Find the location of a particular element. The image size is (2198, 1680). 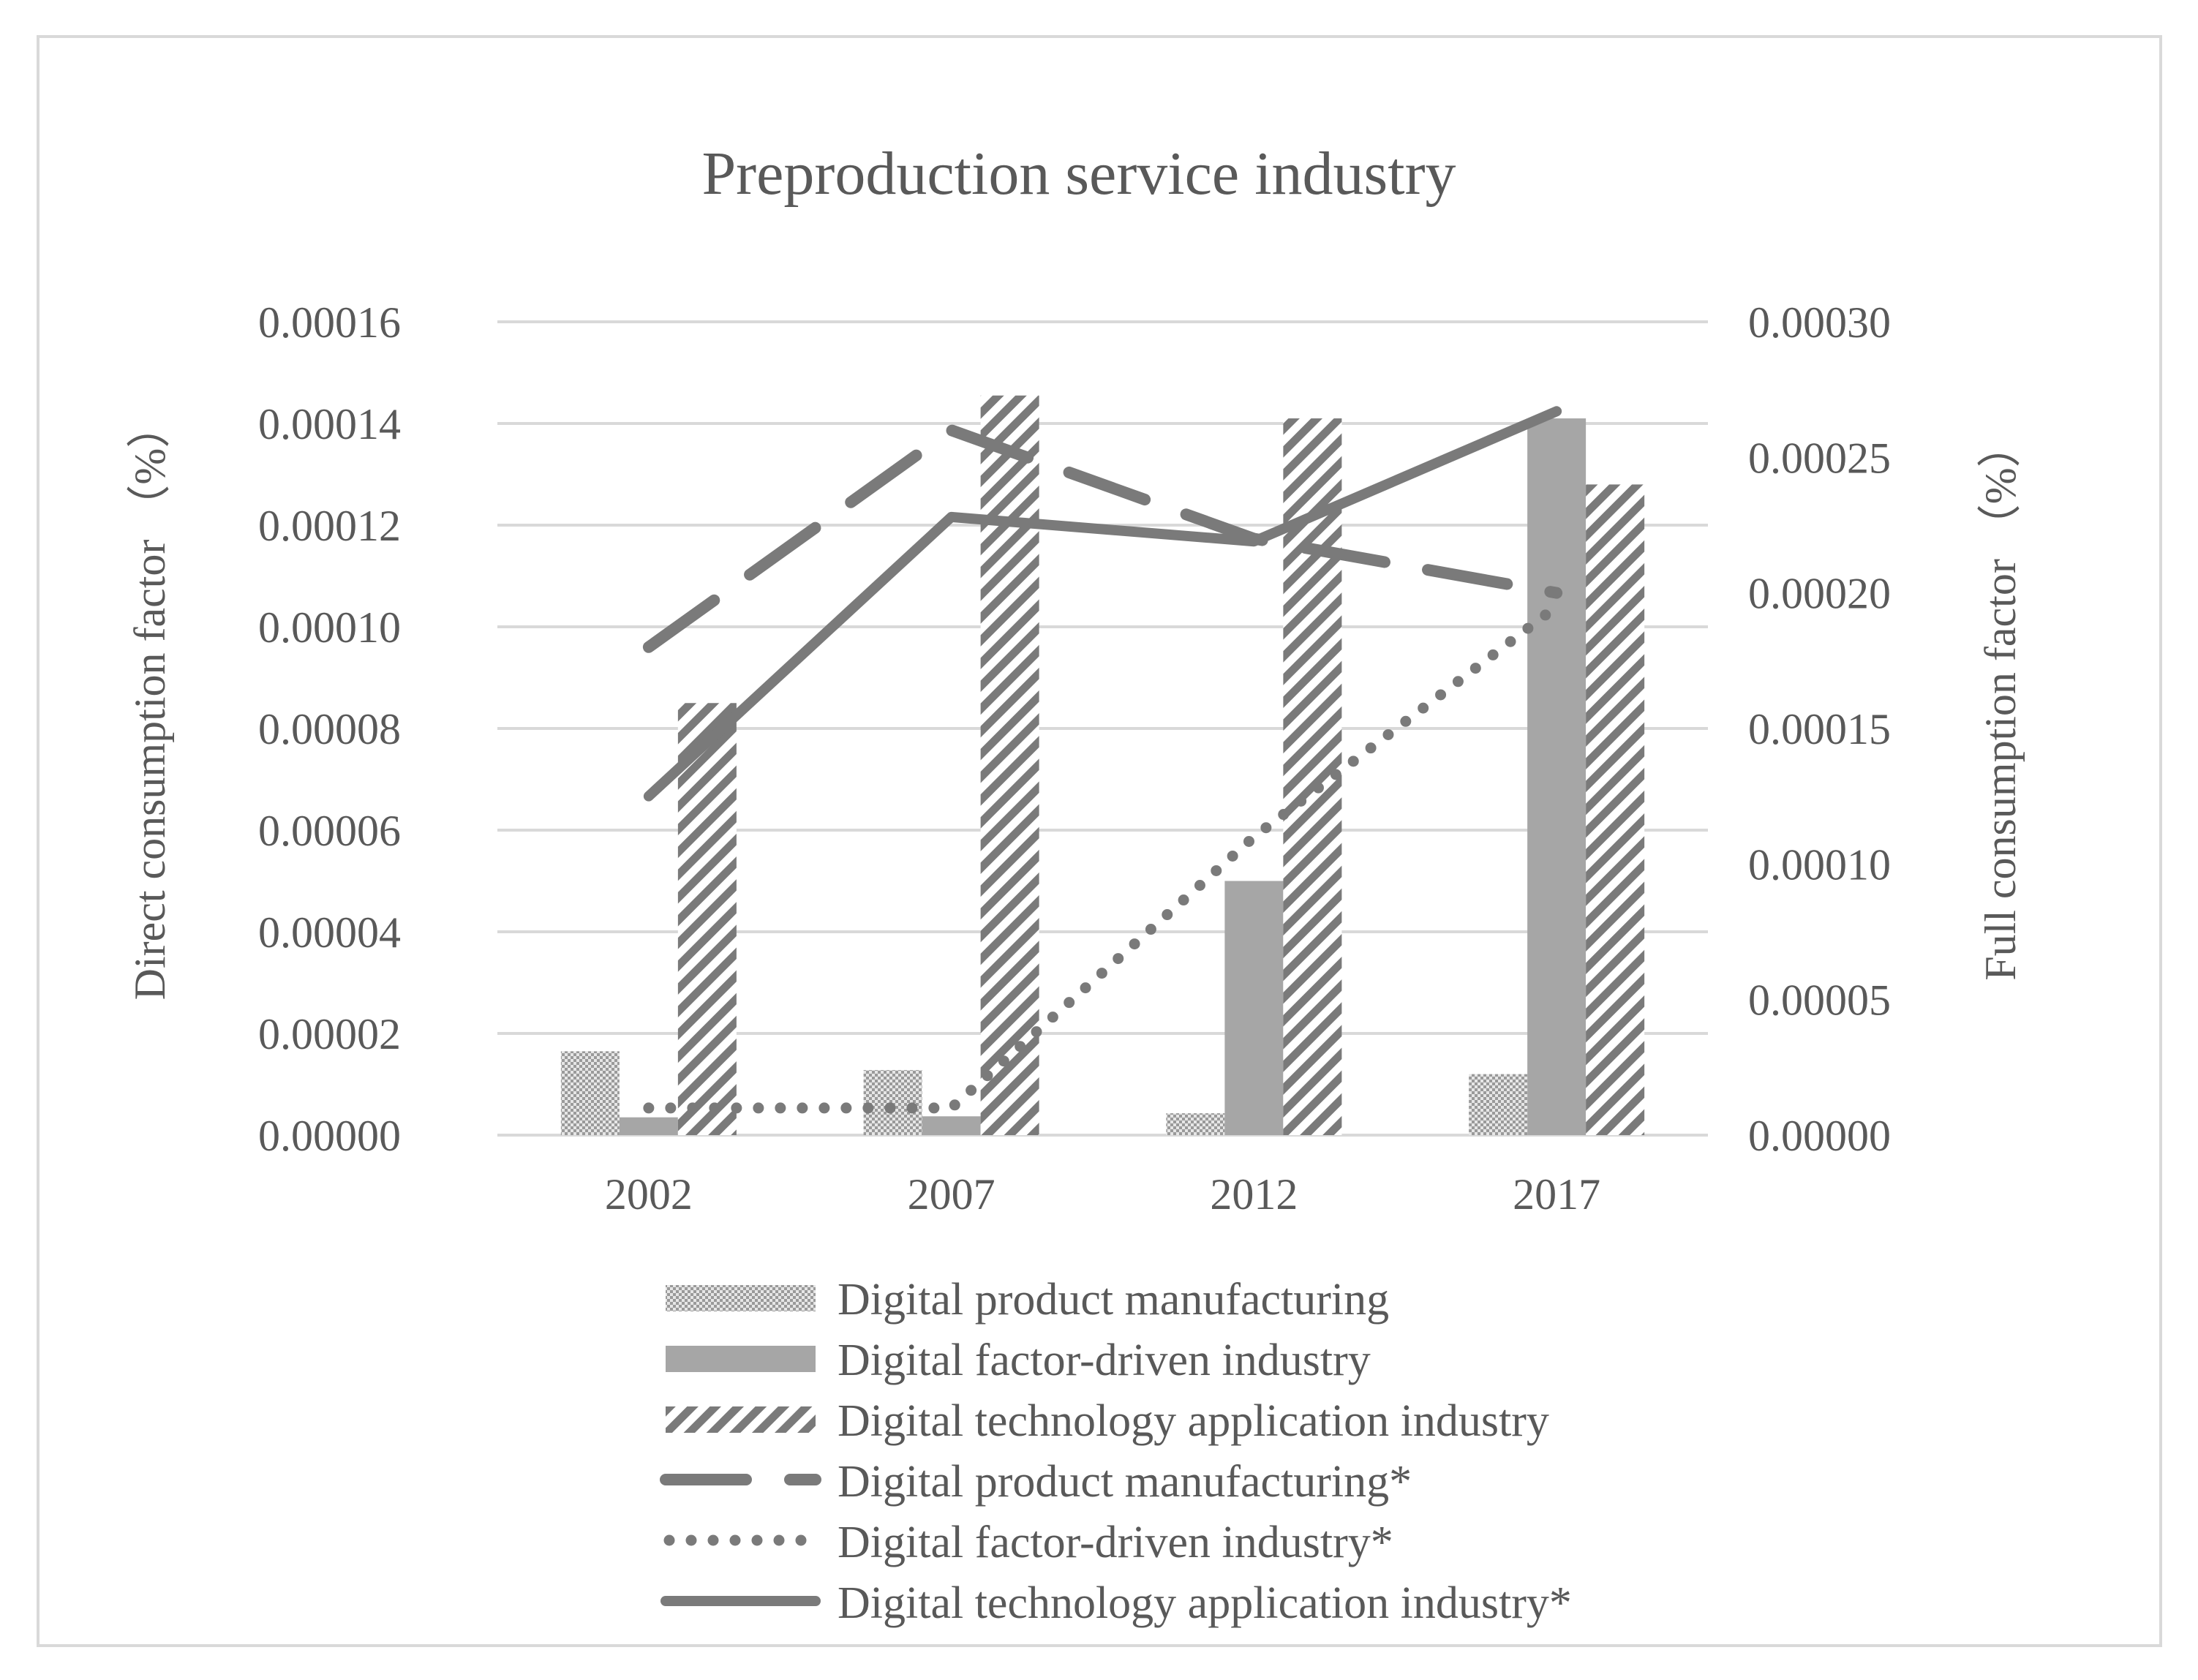

right-tick-label: 0.00030 is located at coordinates (1819, 322).